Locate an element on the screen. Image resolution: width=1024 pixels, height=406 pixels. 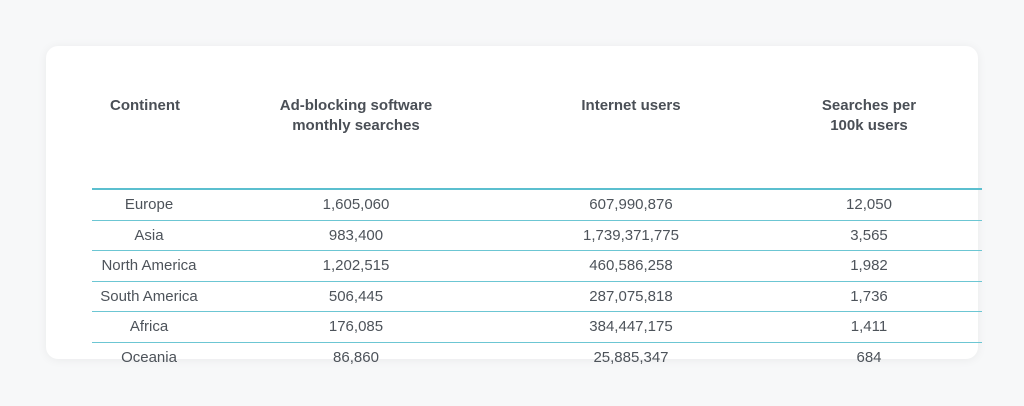
cell-continent: North America is located at coordinates (149, 266).